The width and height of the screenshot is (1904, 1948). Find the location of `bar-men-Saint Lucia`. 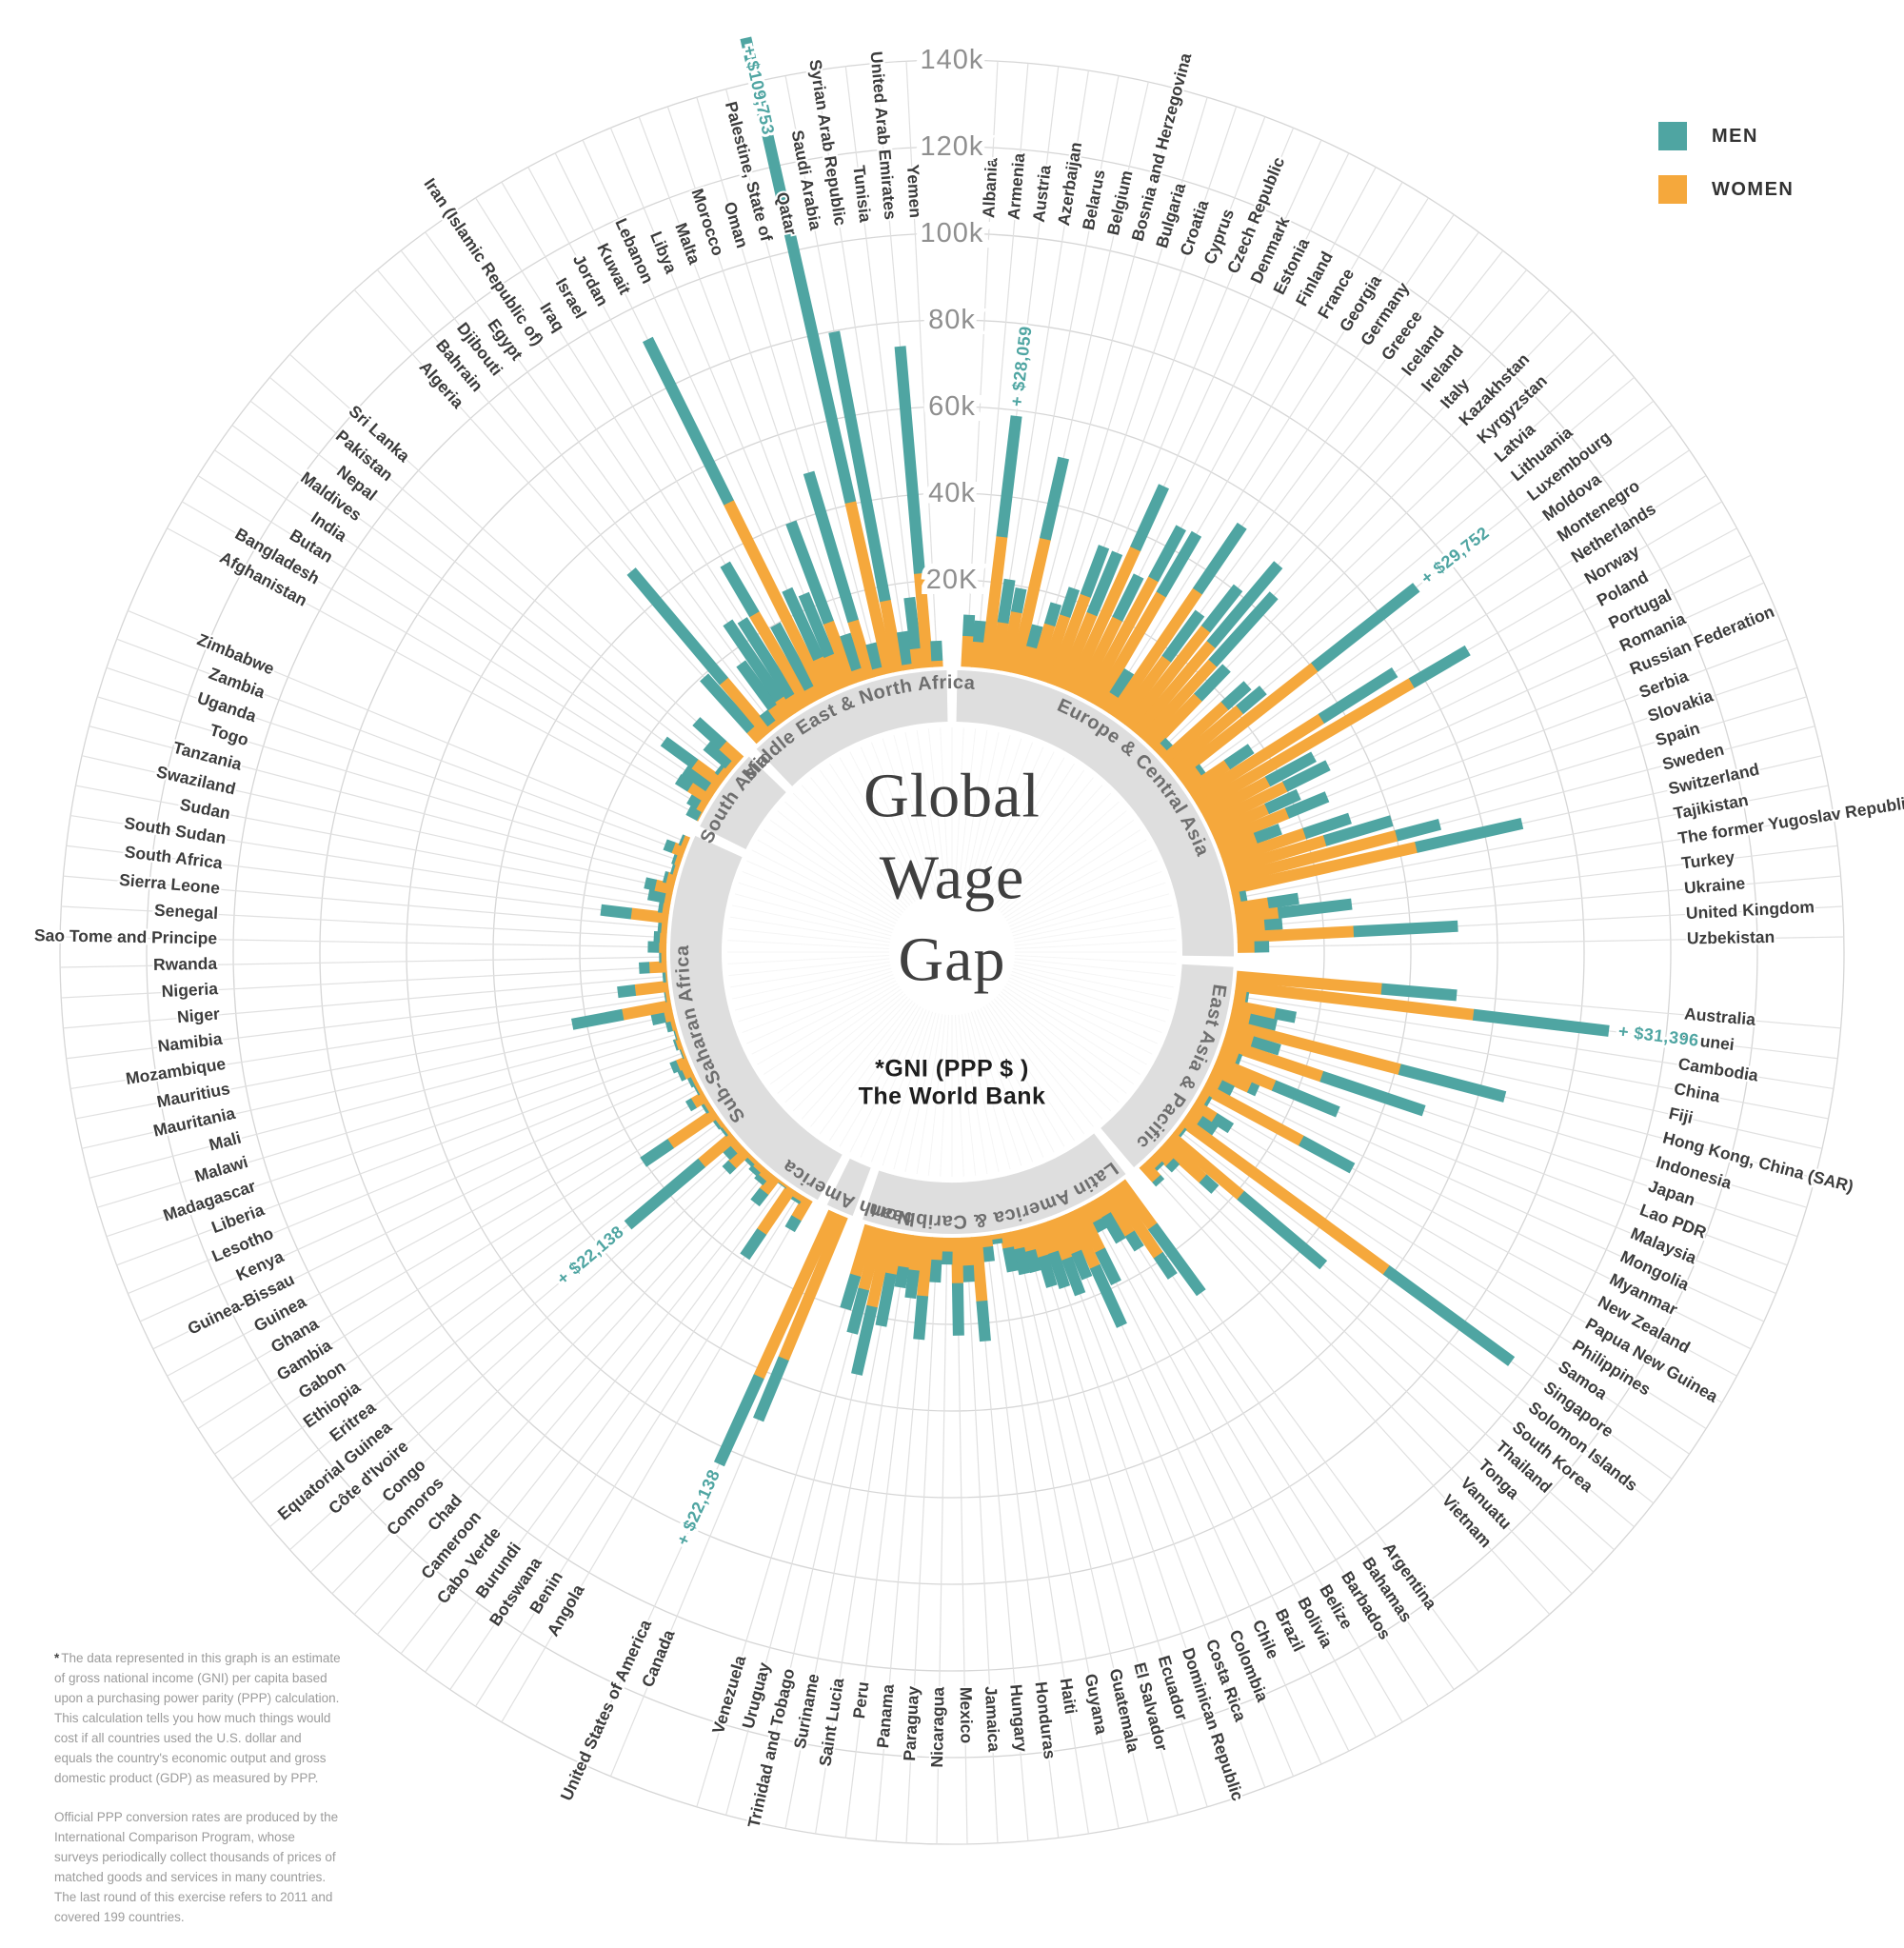

bar-men-Saint Lucia is located at coordinates (901, 1277).